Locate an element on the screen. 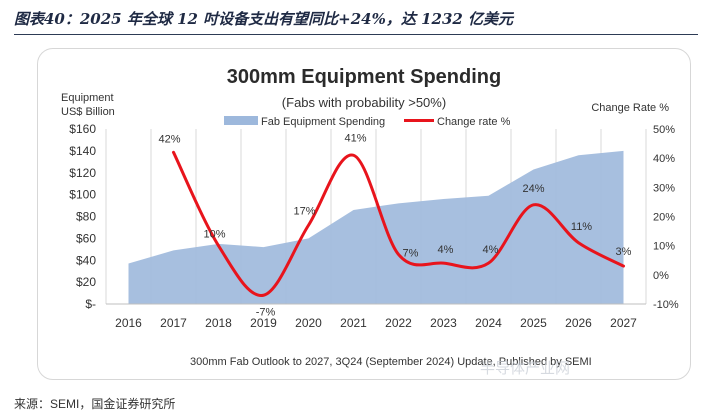 The width and height of the screenshot is (711, 411). left-axis-label-line2: US$ Billion is located at coordinates (88, 112).